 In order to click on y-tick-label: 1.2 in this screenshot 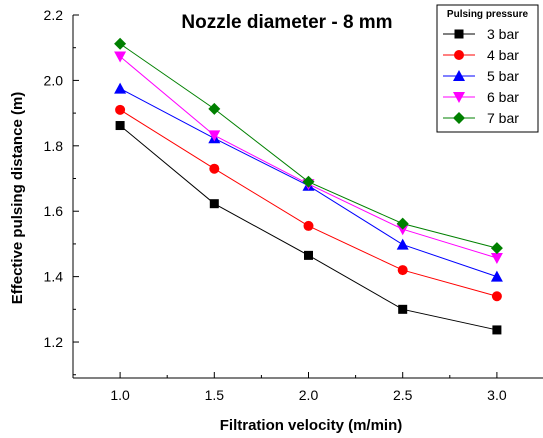, I will do `click(54, 342)`.